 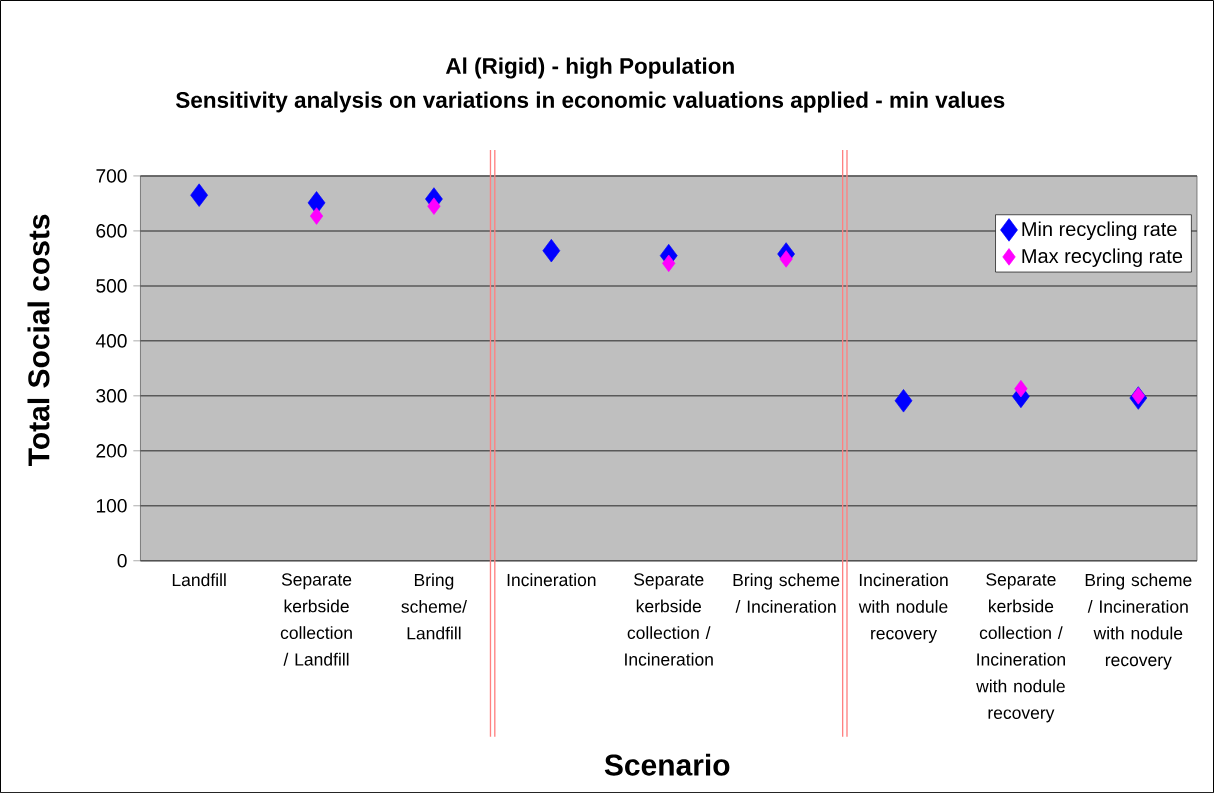 I want to click on x-tick-label: Bring scheme / Incineration, so click(x=786, y=593).